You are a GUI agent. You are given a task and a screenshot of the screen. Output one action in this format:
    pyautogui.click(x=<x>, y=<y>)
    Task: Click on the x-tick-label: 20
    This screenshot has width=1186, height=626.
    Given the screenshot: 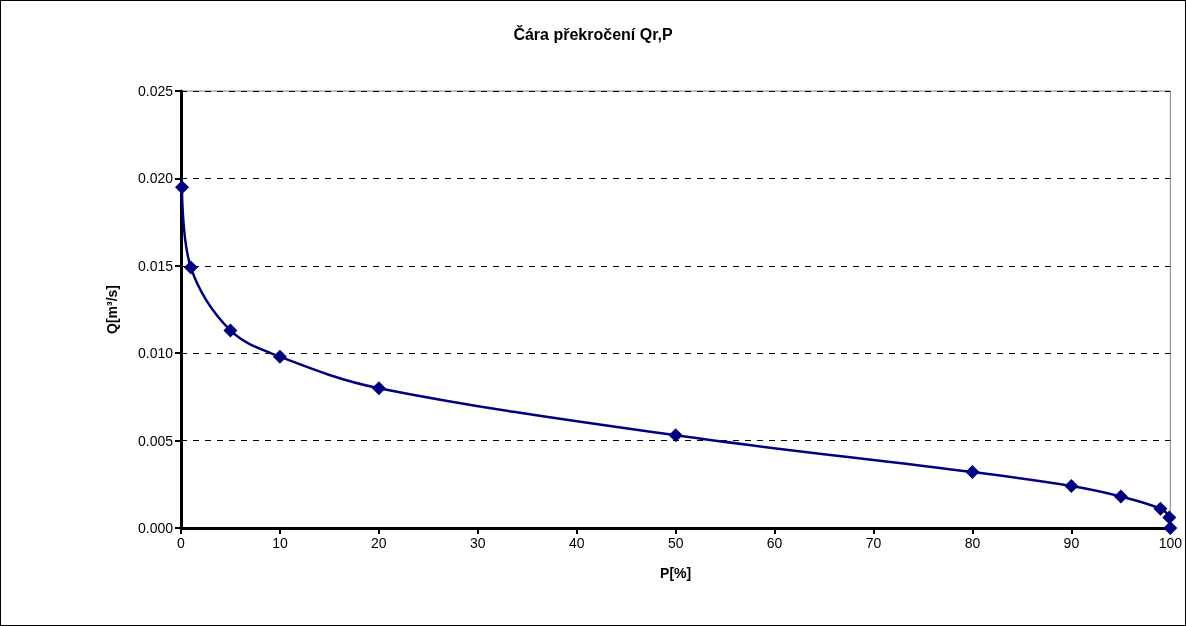 What is the action you would take?
    pyautogui.click(x=379, y=543)
    